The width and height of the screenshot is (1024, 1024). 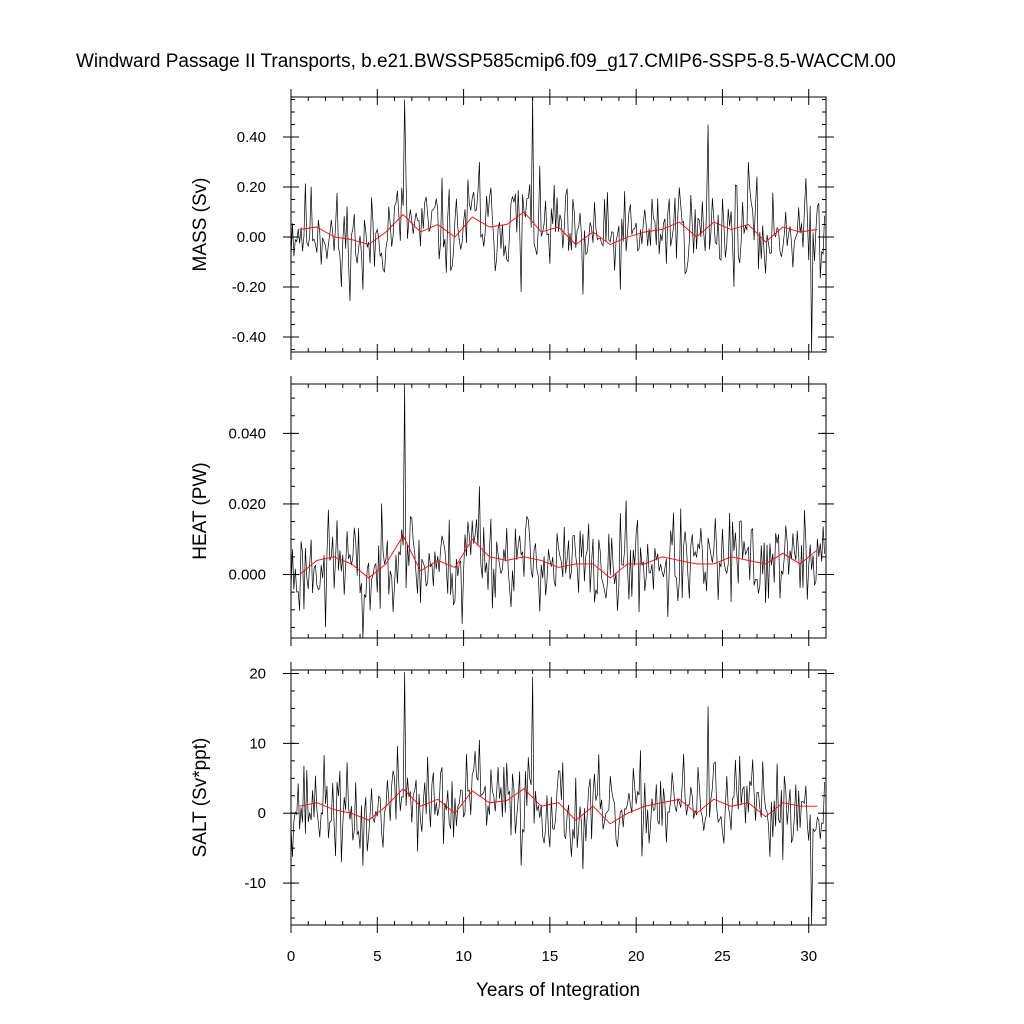 I want to click on y-tick-label: 0.20, so click(x=251, y=187).